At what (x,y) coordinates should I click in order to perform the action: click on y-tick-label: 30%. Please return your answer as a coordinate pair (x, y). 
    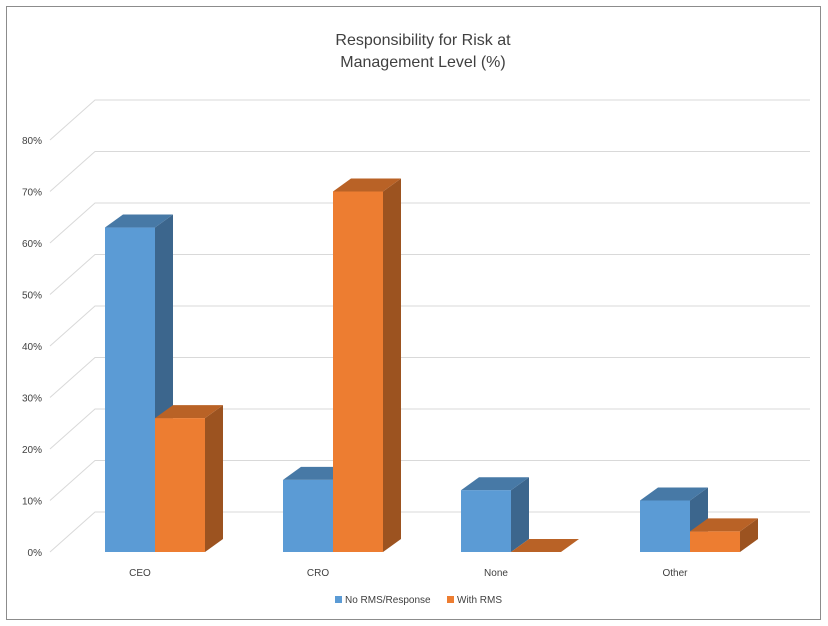
    Looking at the image, I should click on (32, 399).